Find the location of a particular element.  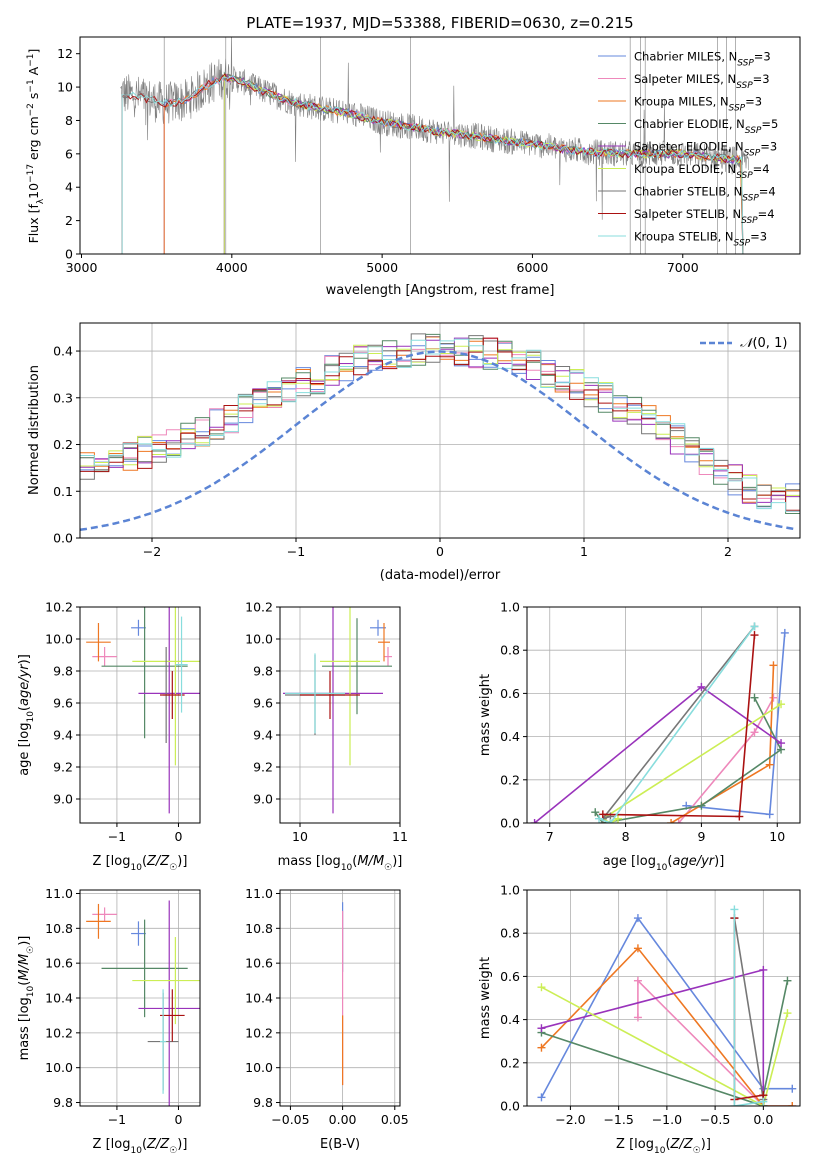

label-part: Kroupa STELIB, N is located at coordinates (684, 237).